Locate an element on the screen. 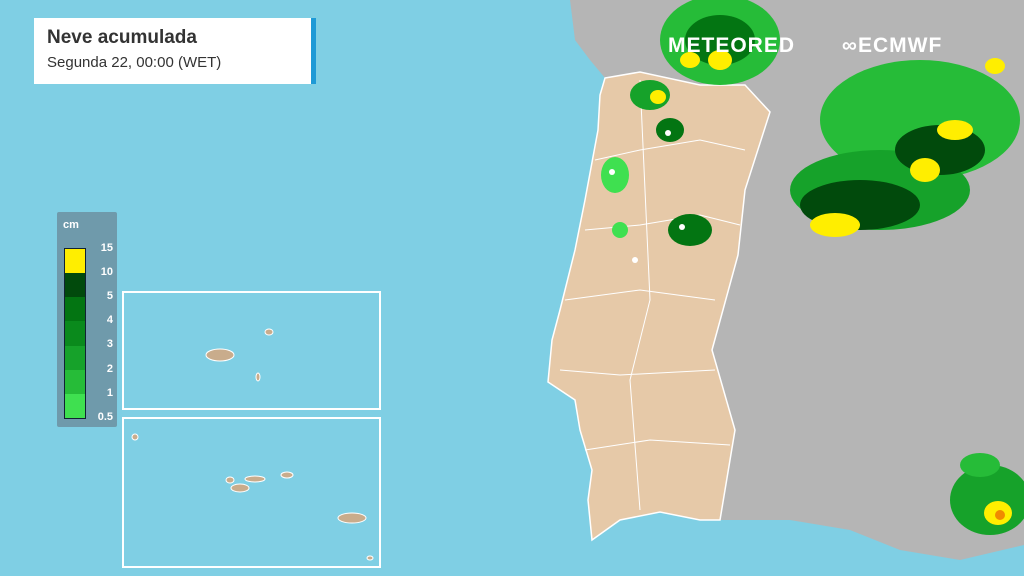 The height and width of the screenshot is (576, 1024). cities is located at coordinates (647, 196).